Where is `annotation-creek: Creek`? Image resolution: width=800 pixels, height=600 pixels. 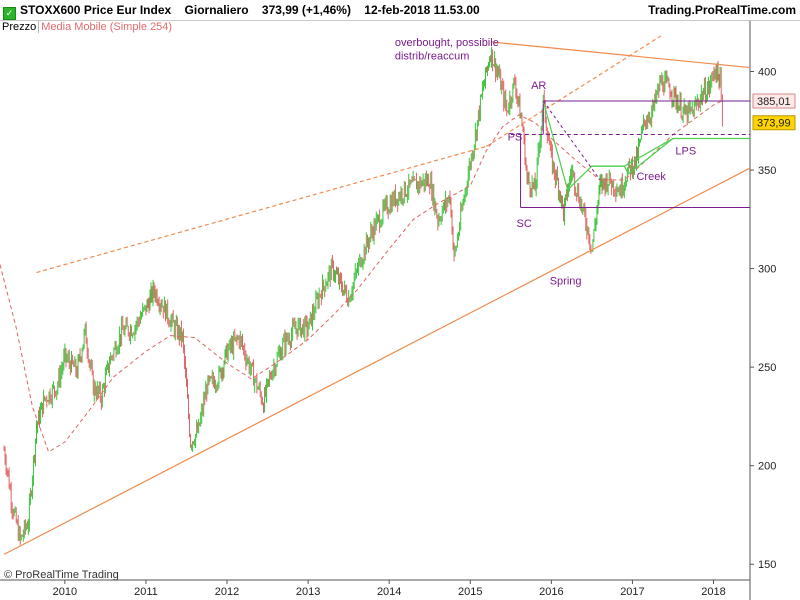 annotation-creek: Creek is located at coordinates (651, 177).